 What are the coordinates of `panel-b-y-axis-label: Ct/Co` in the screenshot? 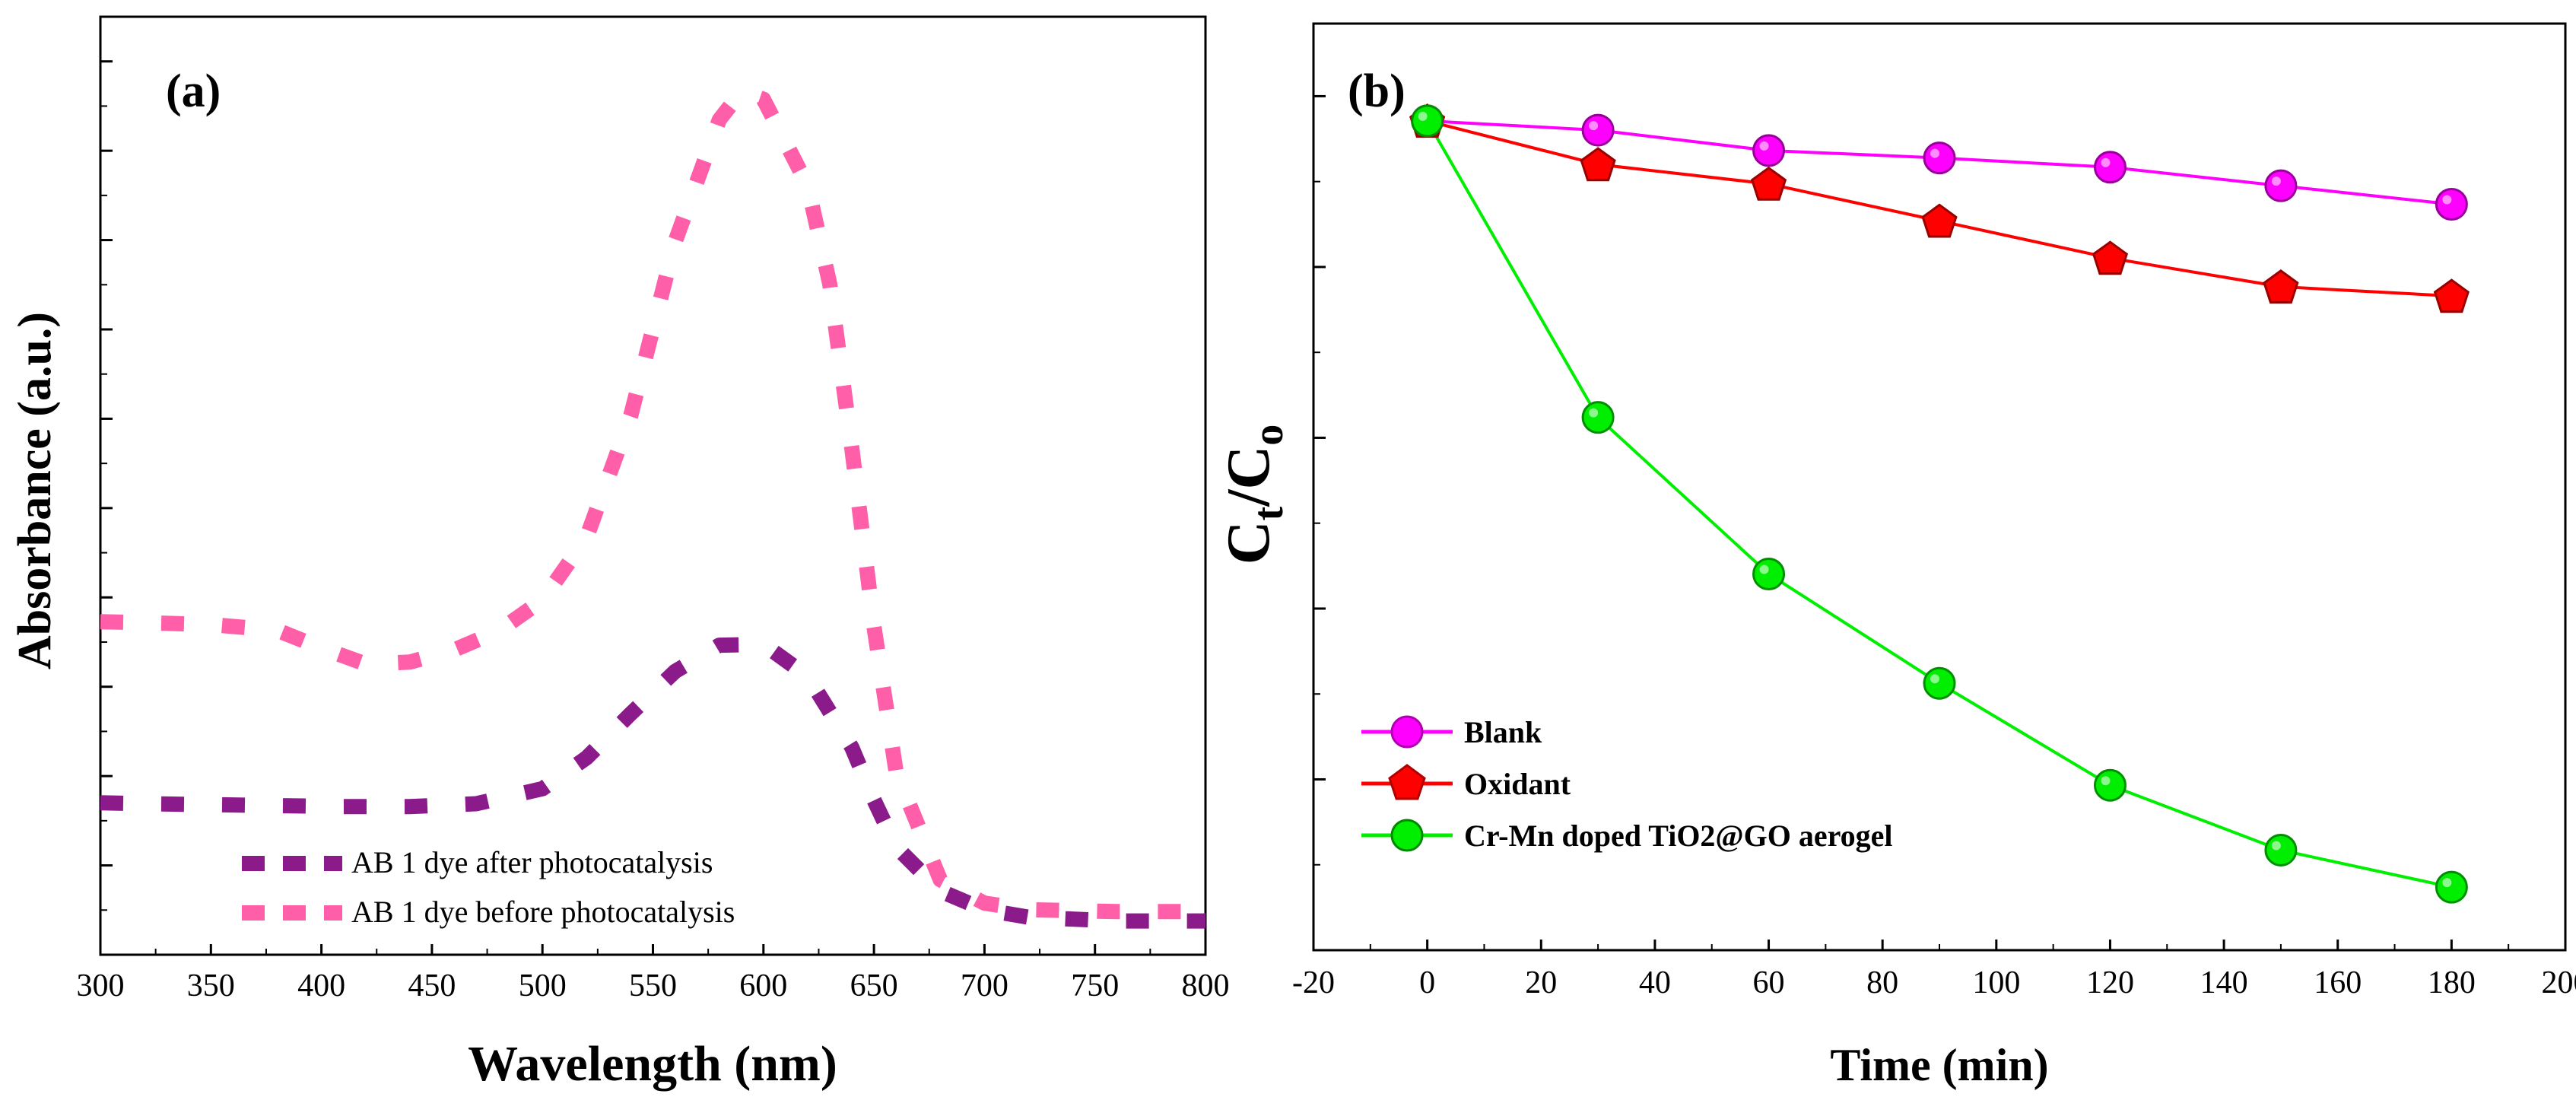 It's located at (1253, 494).